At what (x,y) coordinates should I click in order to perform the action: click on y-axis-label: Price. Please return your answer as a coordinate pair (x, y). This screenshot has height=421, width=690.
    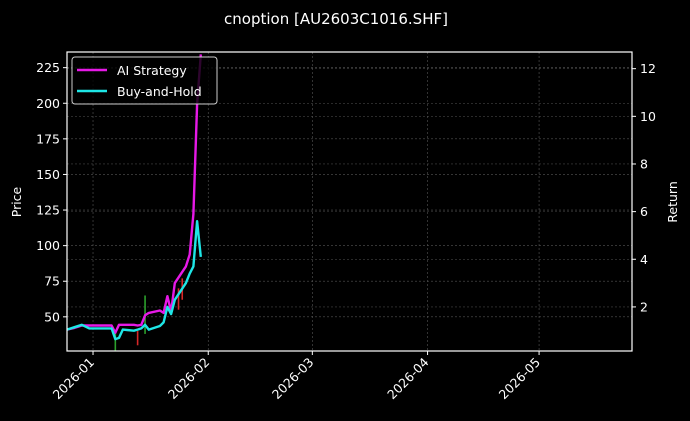
    Looking at the image, I should click on (16, 201).